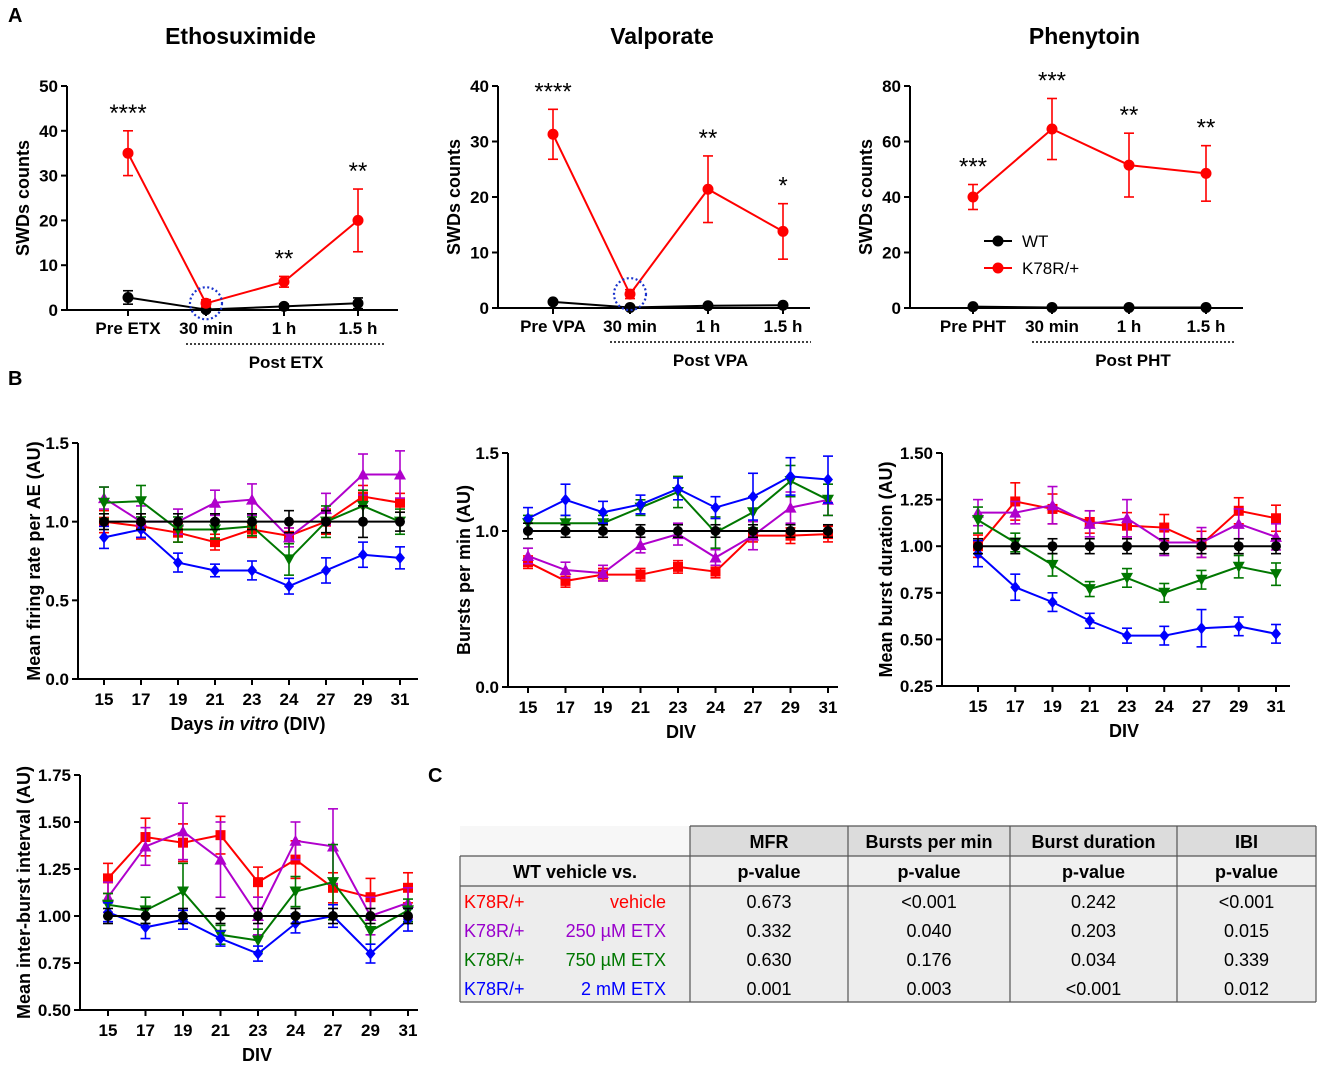 The height and width of the screenshot is (1067, 1325). Describe the element at coordinates (1094, 842) in the screenshot. I see `table-column-header: Burst duration` at that location.